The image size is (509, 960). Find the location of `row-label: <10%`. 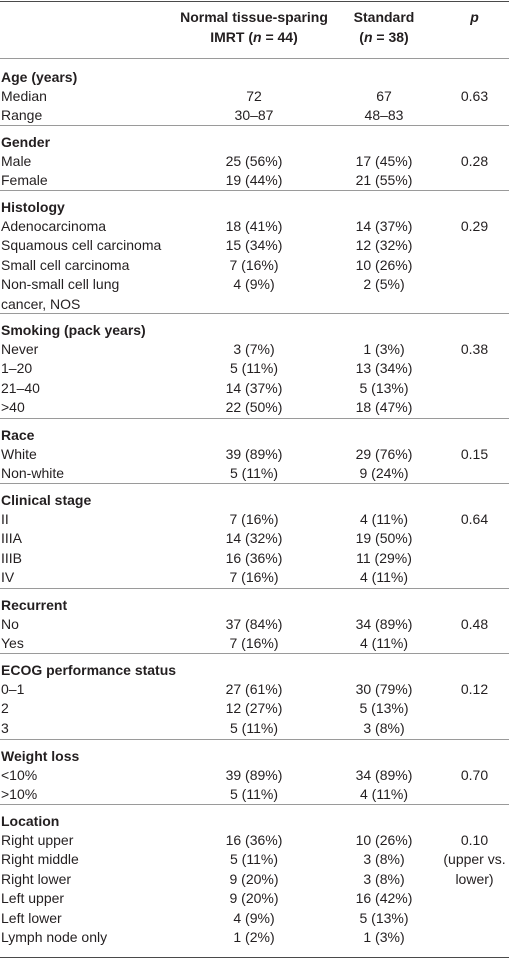

row-label: <10% is located at coordinates (19, 775).